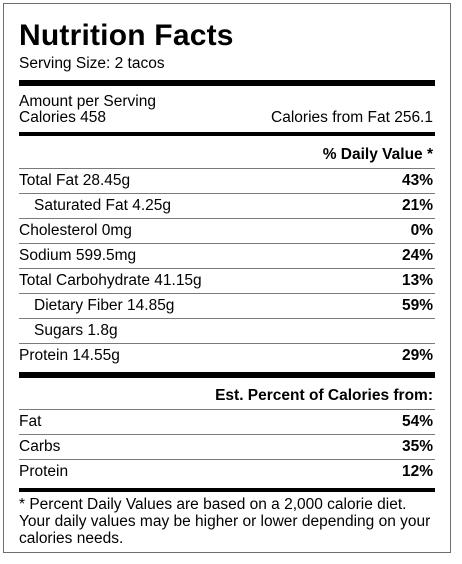 This screenshot has height=564, width=462. Describe the element at coordinates (417, 355) in the screenshot. I see `nutrient-dv: 29%` at that location.